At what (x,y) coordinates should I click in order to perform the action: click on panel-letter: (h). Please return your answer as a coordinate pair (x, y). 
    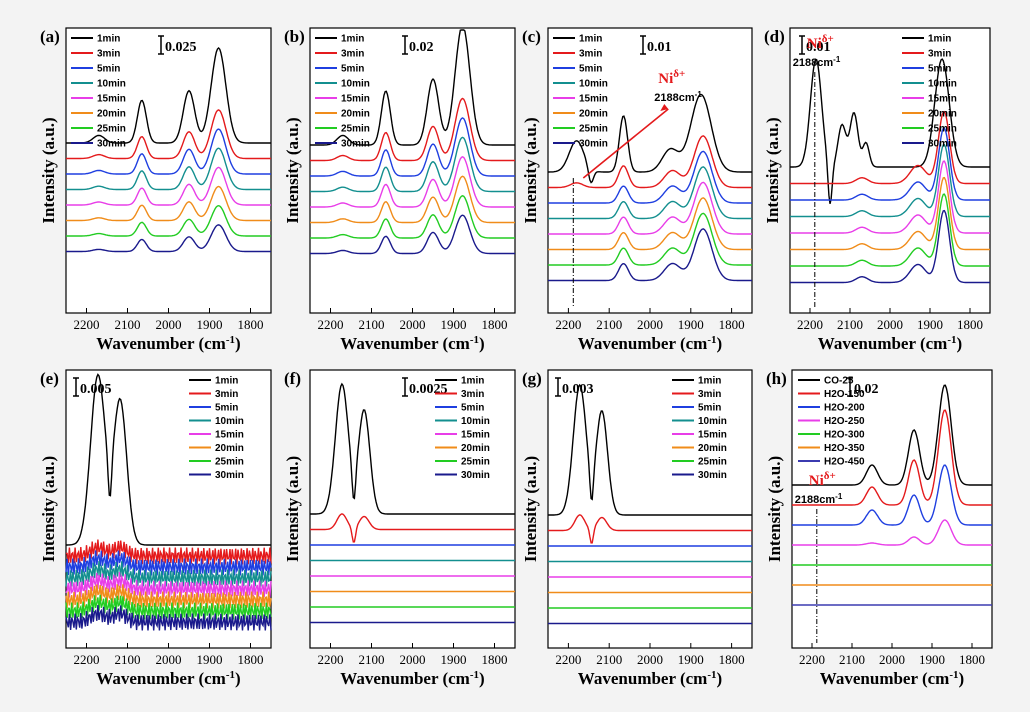
    Looking at the image, I should click on (776, 378).